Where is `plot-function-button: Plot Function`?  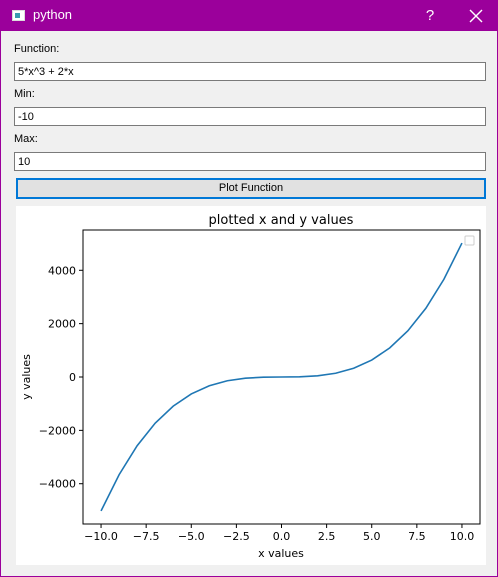
plot-function-button: Plot Function is located at coordinates (251, 188).